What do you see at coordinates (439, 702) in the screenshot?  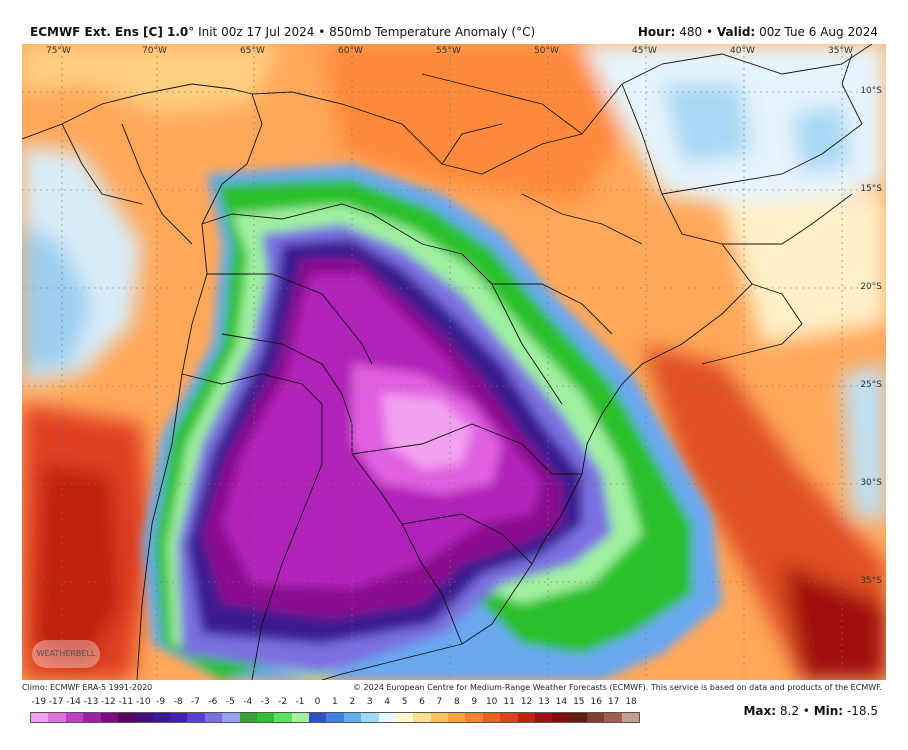 I see `colorbar-label: 7` at bounding box center [439, 702].